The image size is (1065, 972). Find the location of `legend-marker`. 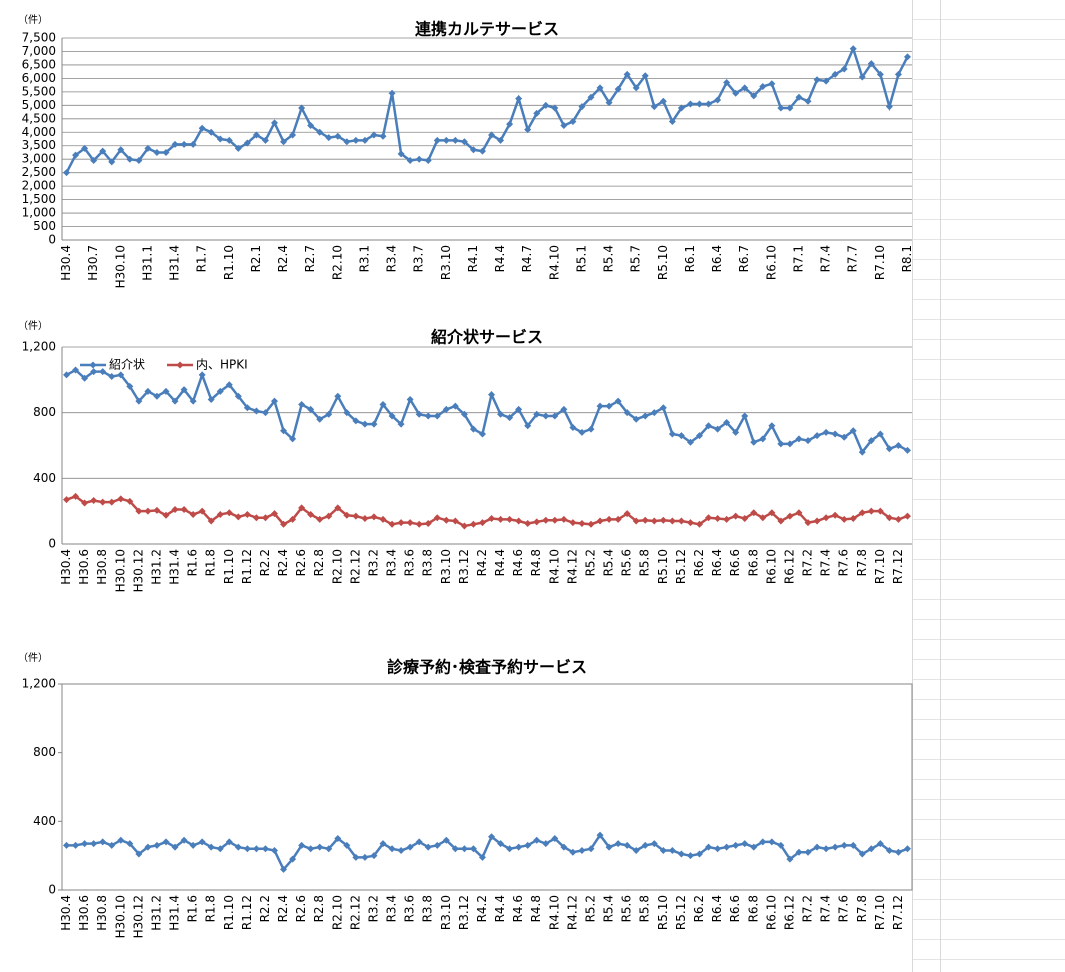

legend-marker is located at coordinates (180, 365).